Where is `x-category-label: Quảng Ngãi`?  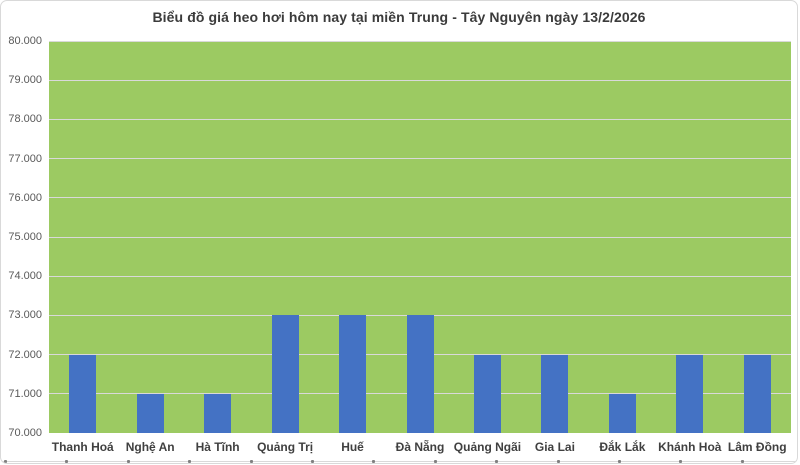
x-category-label: Quảng Ngãi is located at coordinates (487, 447).